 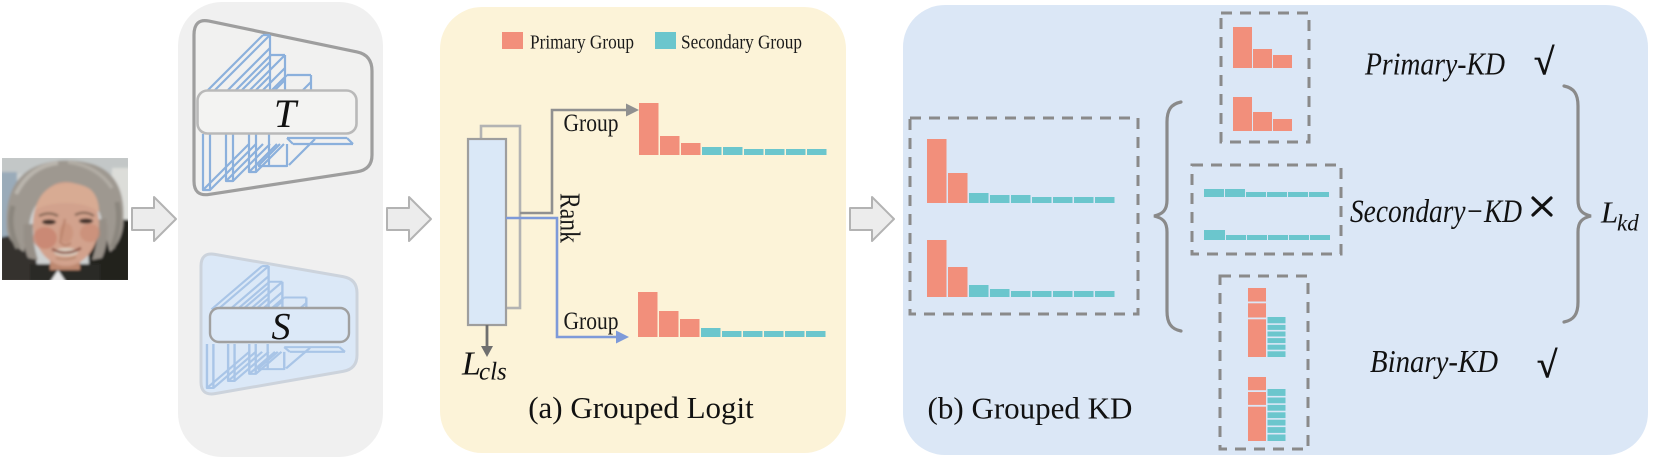 What do you see at coordinates (1434, 64) in the screenshot?
I see `svg-text: Primary-KD` at bounding box center [1434, 64].